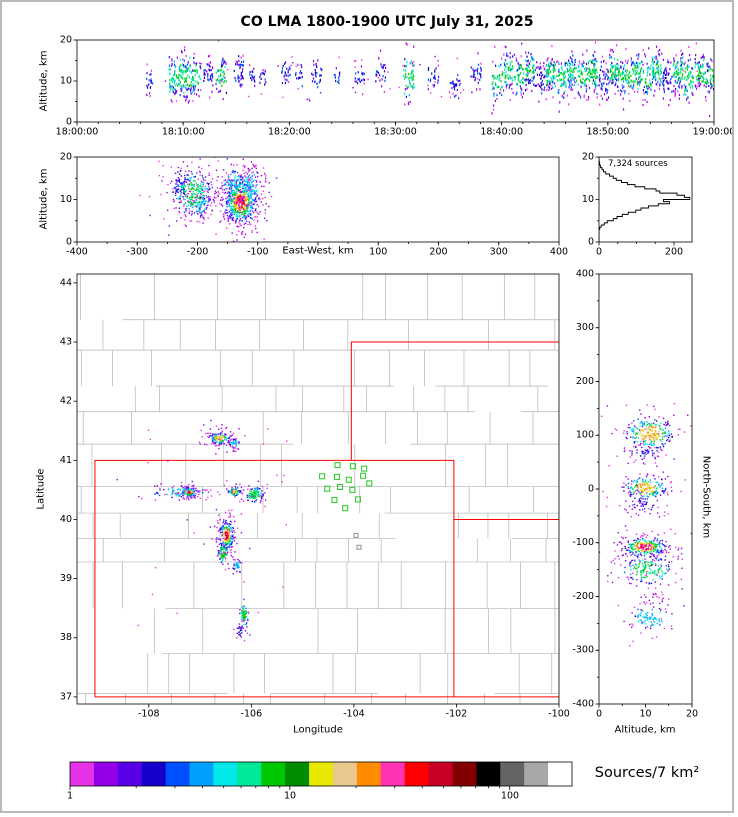 The image size is (738, 817). What do you see at coordinates (318, 730) in the screenshot?
I see `map-x-axis-label: Longitude` at bounding box center [318, 730].